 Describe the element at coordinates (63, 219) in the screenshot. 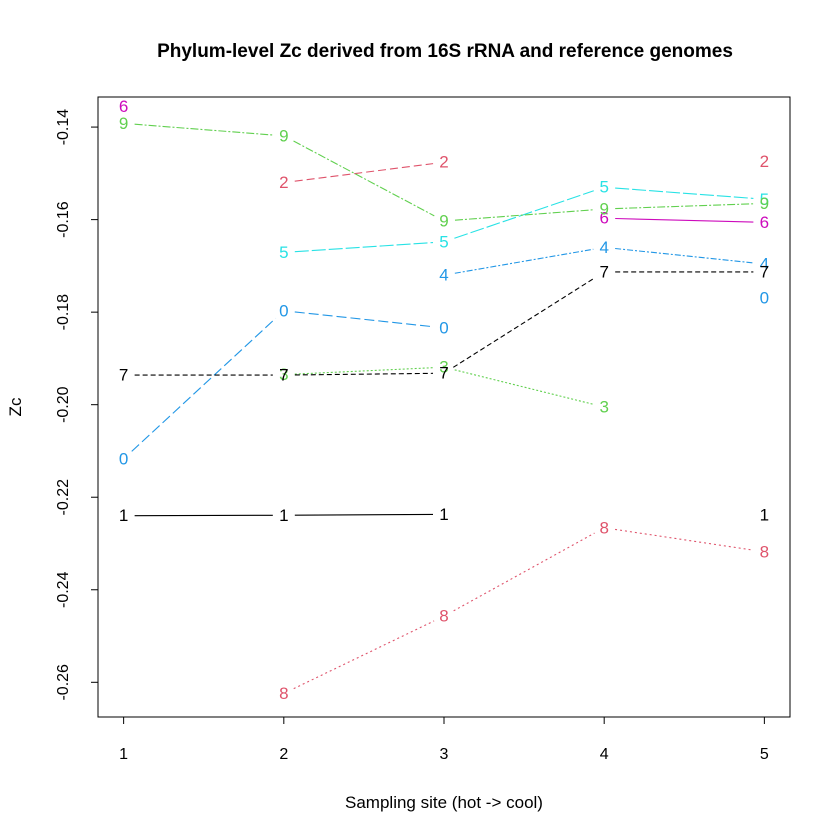

I see `y-tick-label: -0.16` at that location.